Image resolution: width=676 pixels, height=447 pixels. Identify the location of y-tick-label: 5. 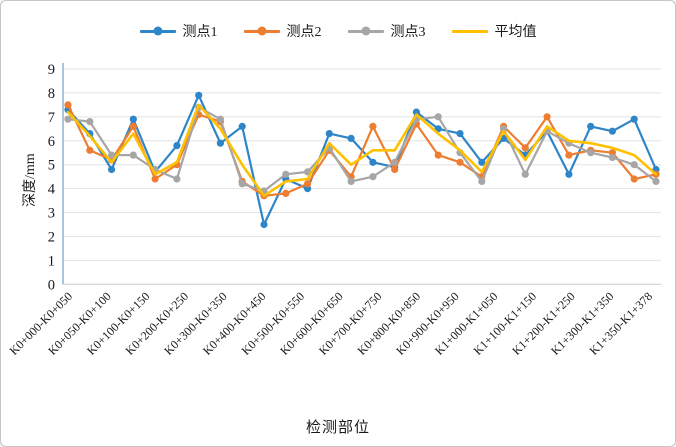
(51, 166).